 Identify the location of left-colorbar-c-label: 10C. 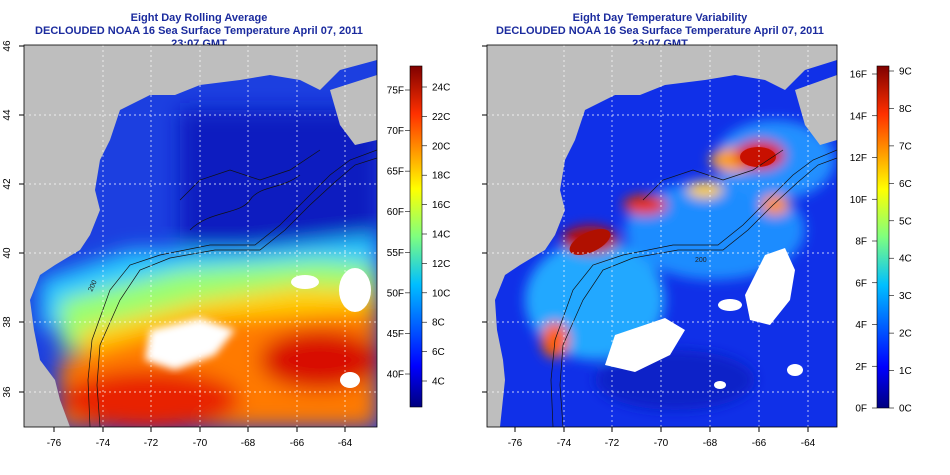
(441, 293).